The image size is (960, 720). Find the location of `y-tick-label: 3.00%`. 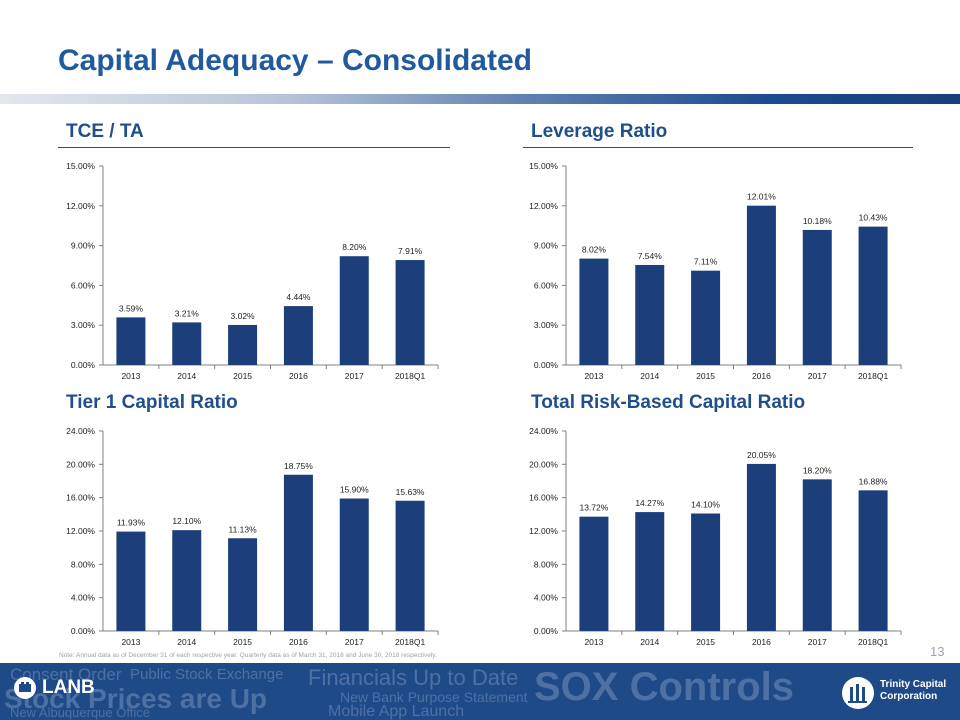

y-tick-label: 3.00% is located at coordinates (83, 325).